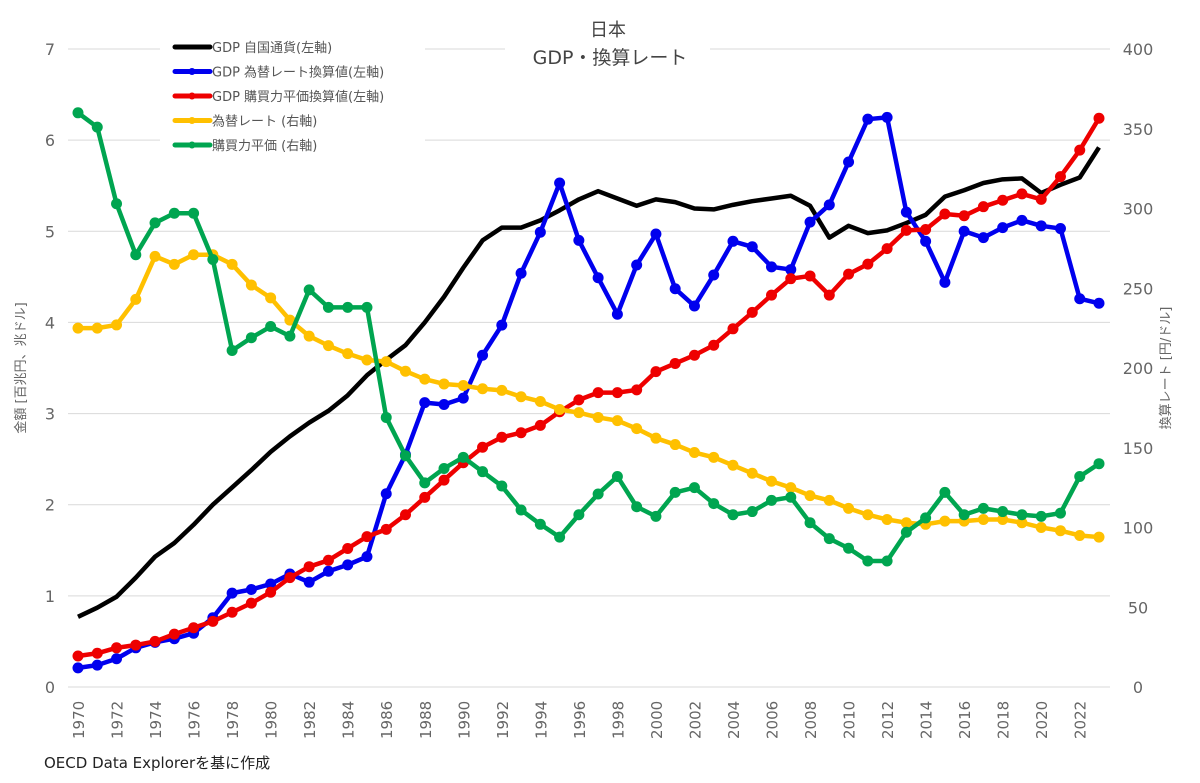 This screenshot has width=1200, height=783. I want to click on x-tick-label: 2002, so click(695, 720).